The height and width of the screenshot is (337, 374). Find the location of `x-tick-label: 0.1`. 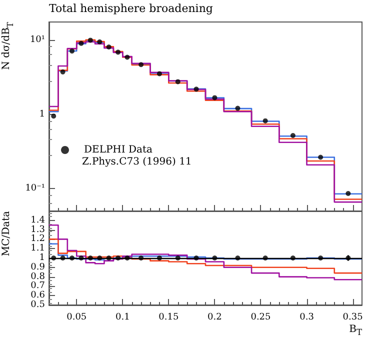

x-tick-label: 0.1 is located at coordinates (122, 317).